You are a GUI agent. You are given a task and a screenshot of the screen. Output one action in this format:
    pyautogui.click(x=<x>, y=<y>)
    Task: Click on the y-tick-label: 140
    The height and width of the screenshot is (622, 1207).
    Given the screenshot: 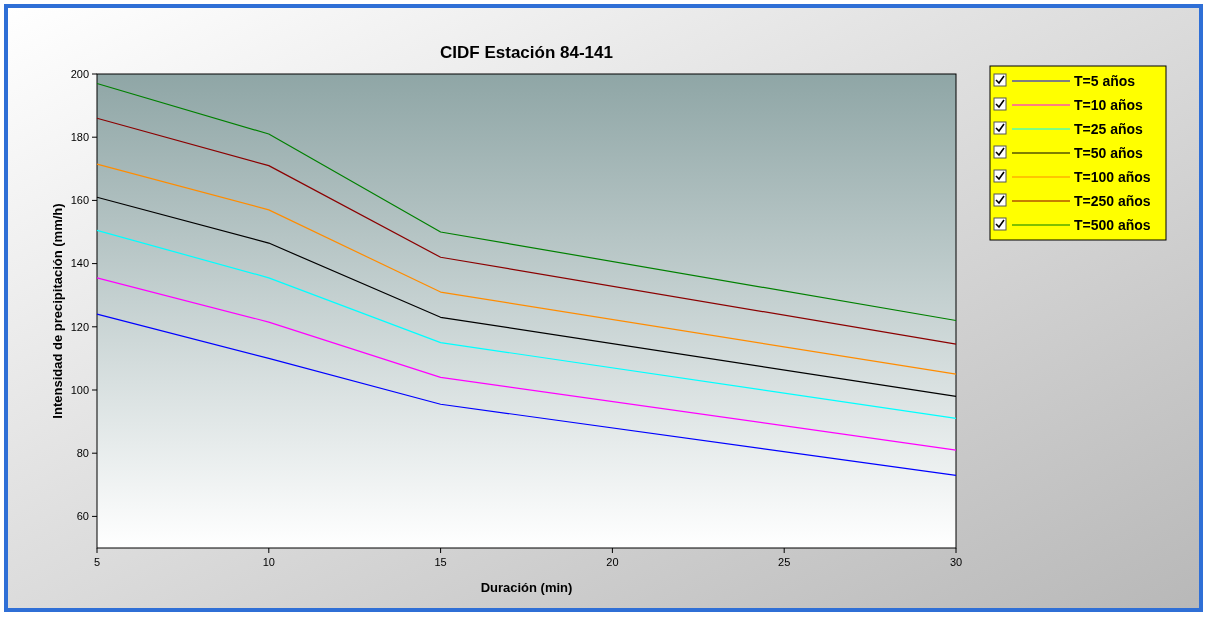 What is the action you would take?
    pyautogui.click(x=79, y=263)
    